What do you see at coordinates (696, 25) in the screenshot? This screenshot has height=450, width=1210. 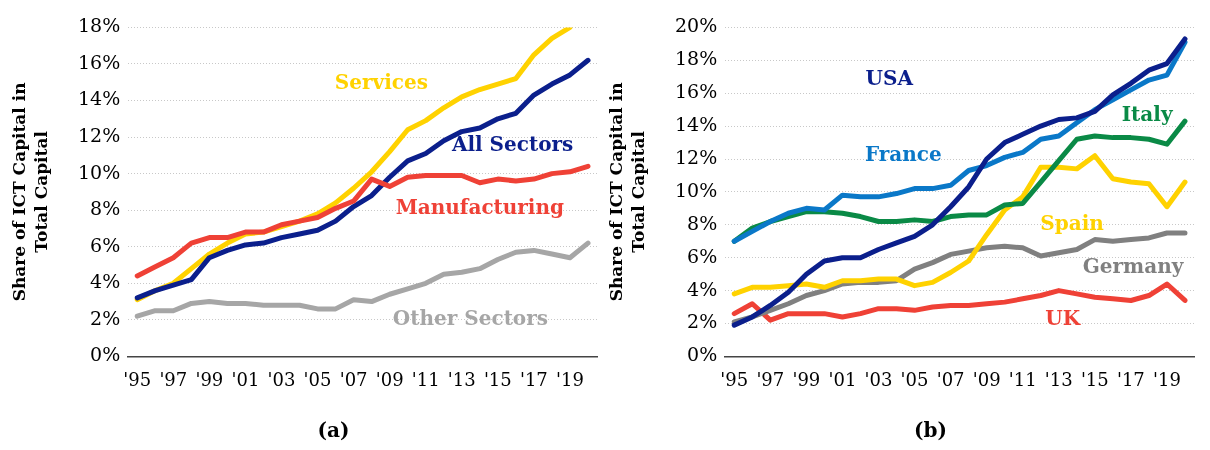 I see `y-tick-label: 20%` at bounding box center [696, 25].